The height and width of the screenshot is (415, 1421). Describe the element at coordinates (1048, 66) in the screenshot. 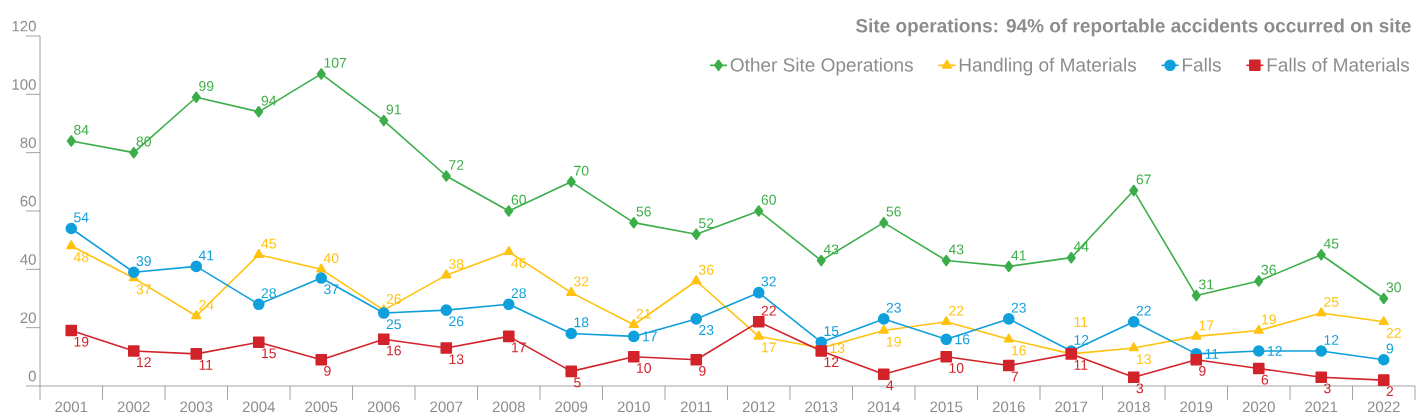

I see `legend-label: Handling of Materials` at that location.